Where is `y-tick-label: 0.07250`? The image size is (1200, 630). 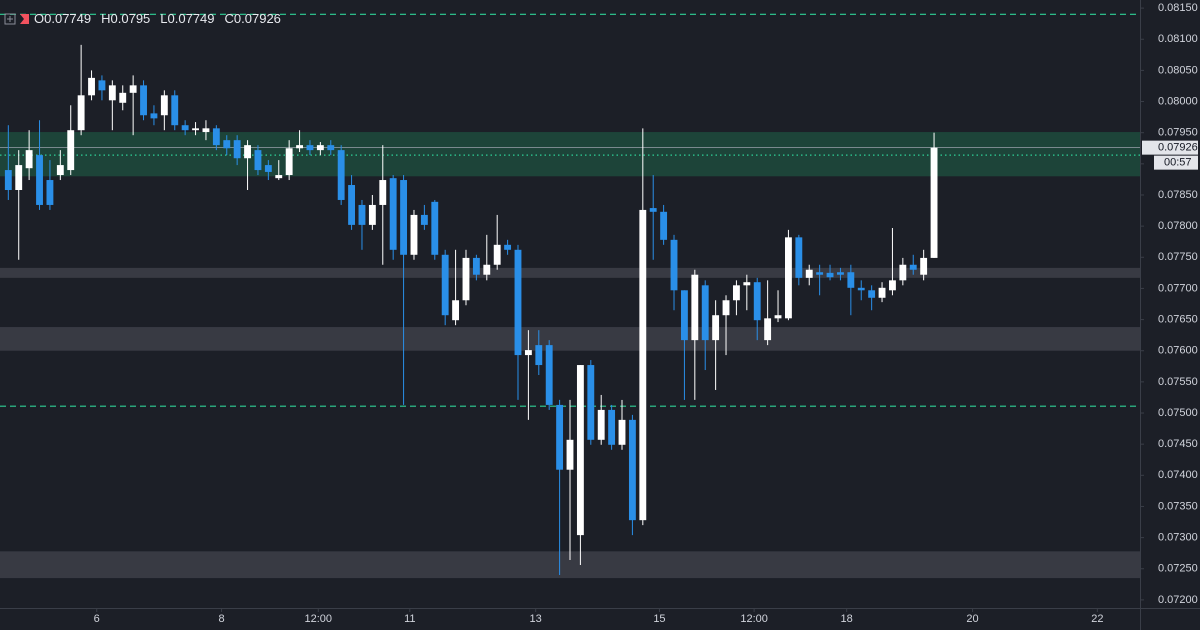
y-tick-label: 0.07250 is located at coordinates (1178, 569).